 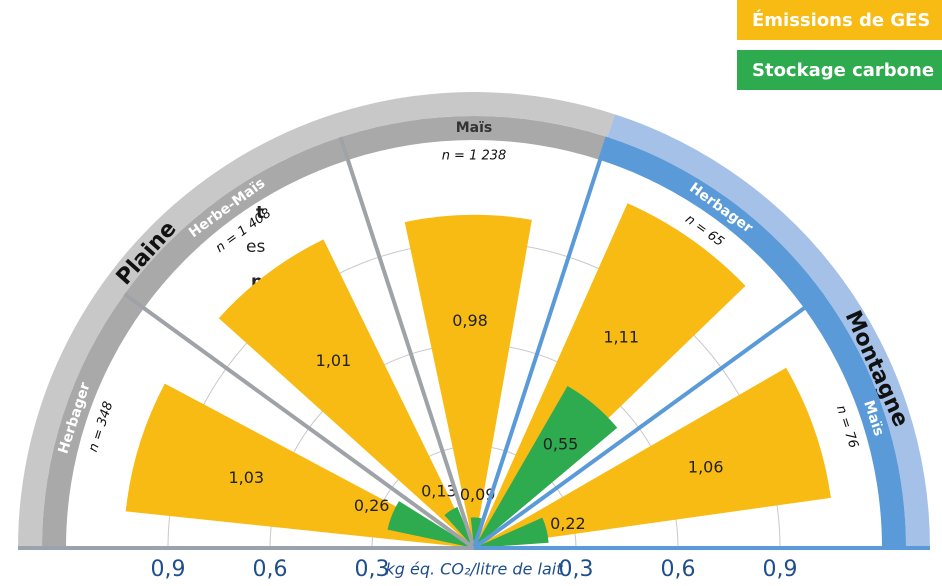 What do you see at coordinates (621, 336) in the screenshot?
I see `value-label: 1,11` at bounding box center [621, 336].